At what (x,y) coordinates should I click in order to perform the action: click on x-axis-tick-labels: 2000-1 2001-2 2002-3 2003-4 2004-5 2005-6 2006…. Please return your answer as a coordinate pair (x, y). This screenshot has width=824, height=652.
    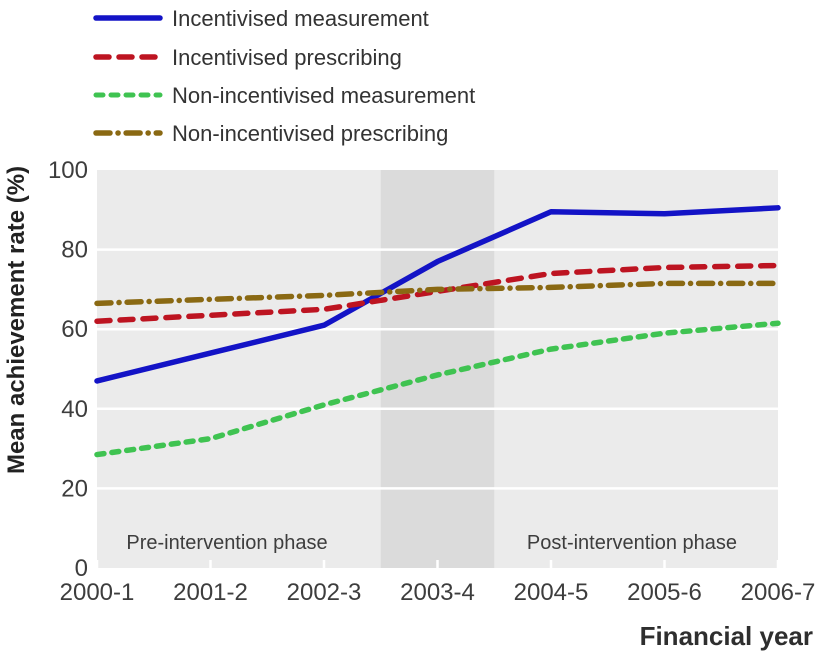
    Looking at the image, I should click on (438, 592).